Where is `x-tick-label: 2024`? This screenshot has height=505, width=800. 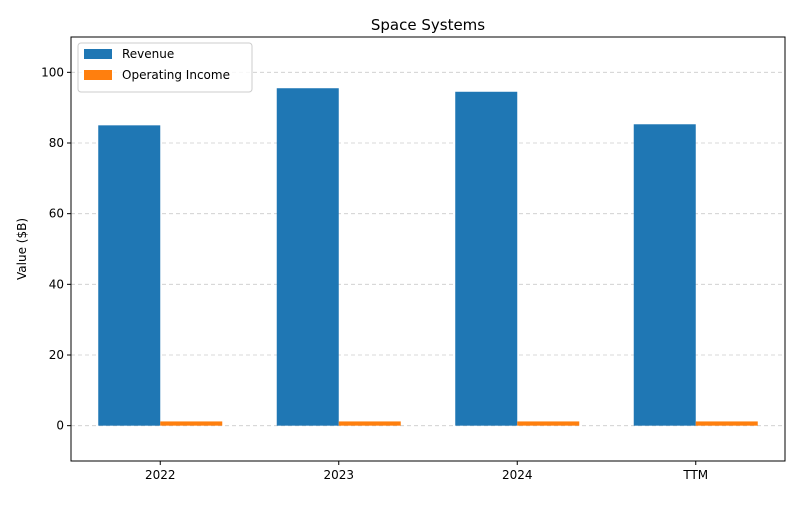
x-tick-label: 2024 is located at coordinates (517, 475).